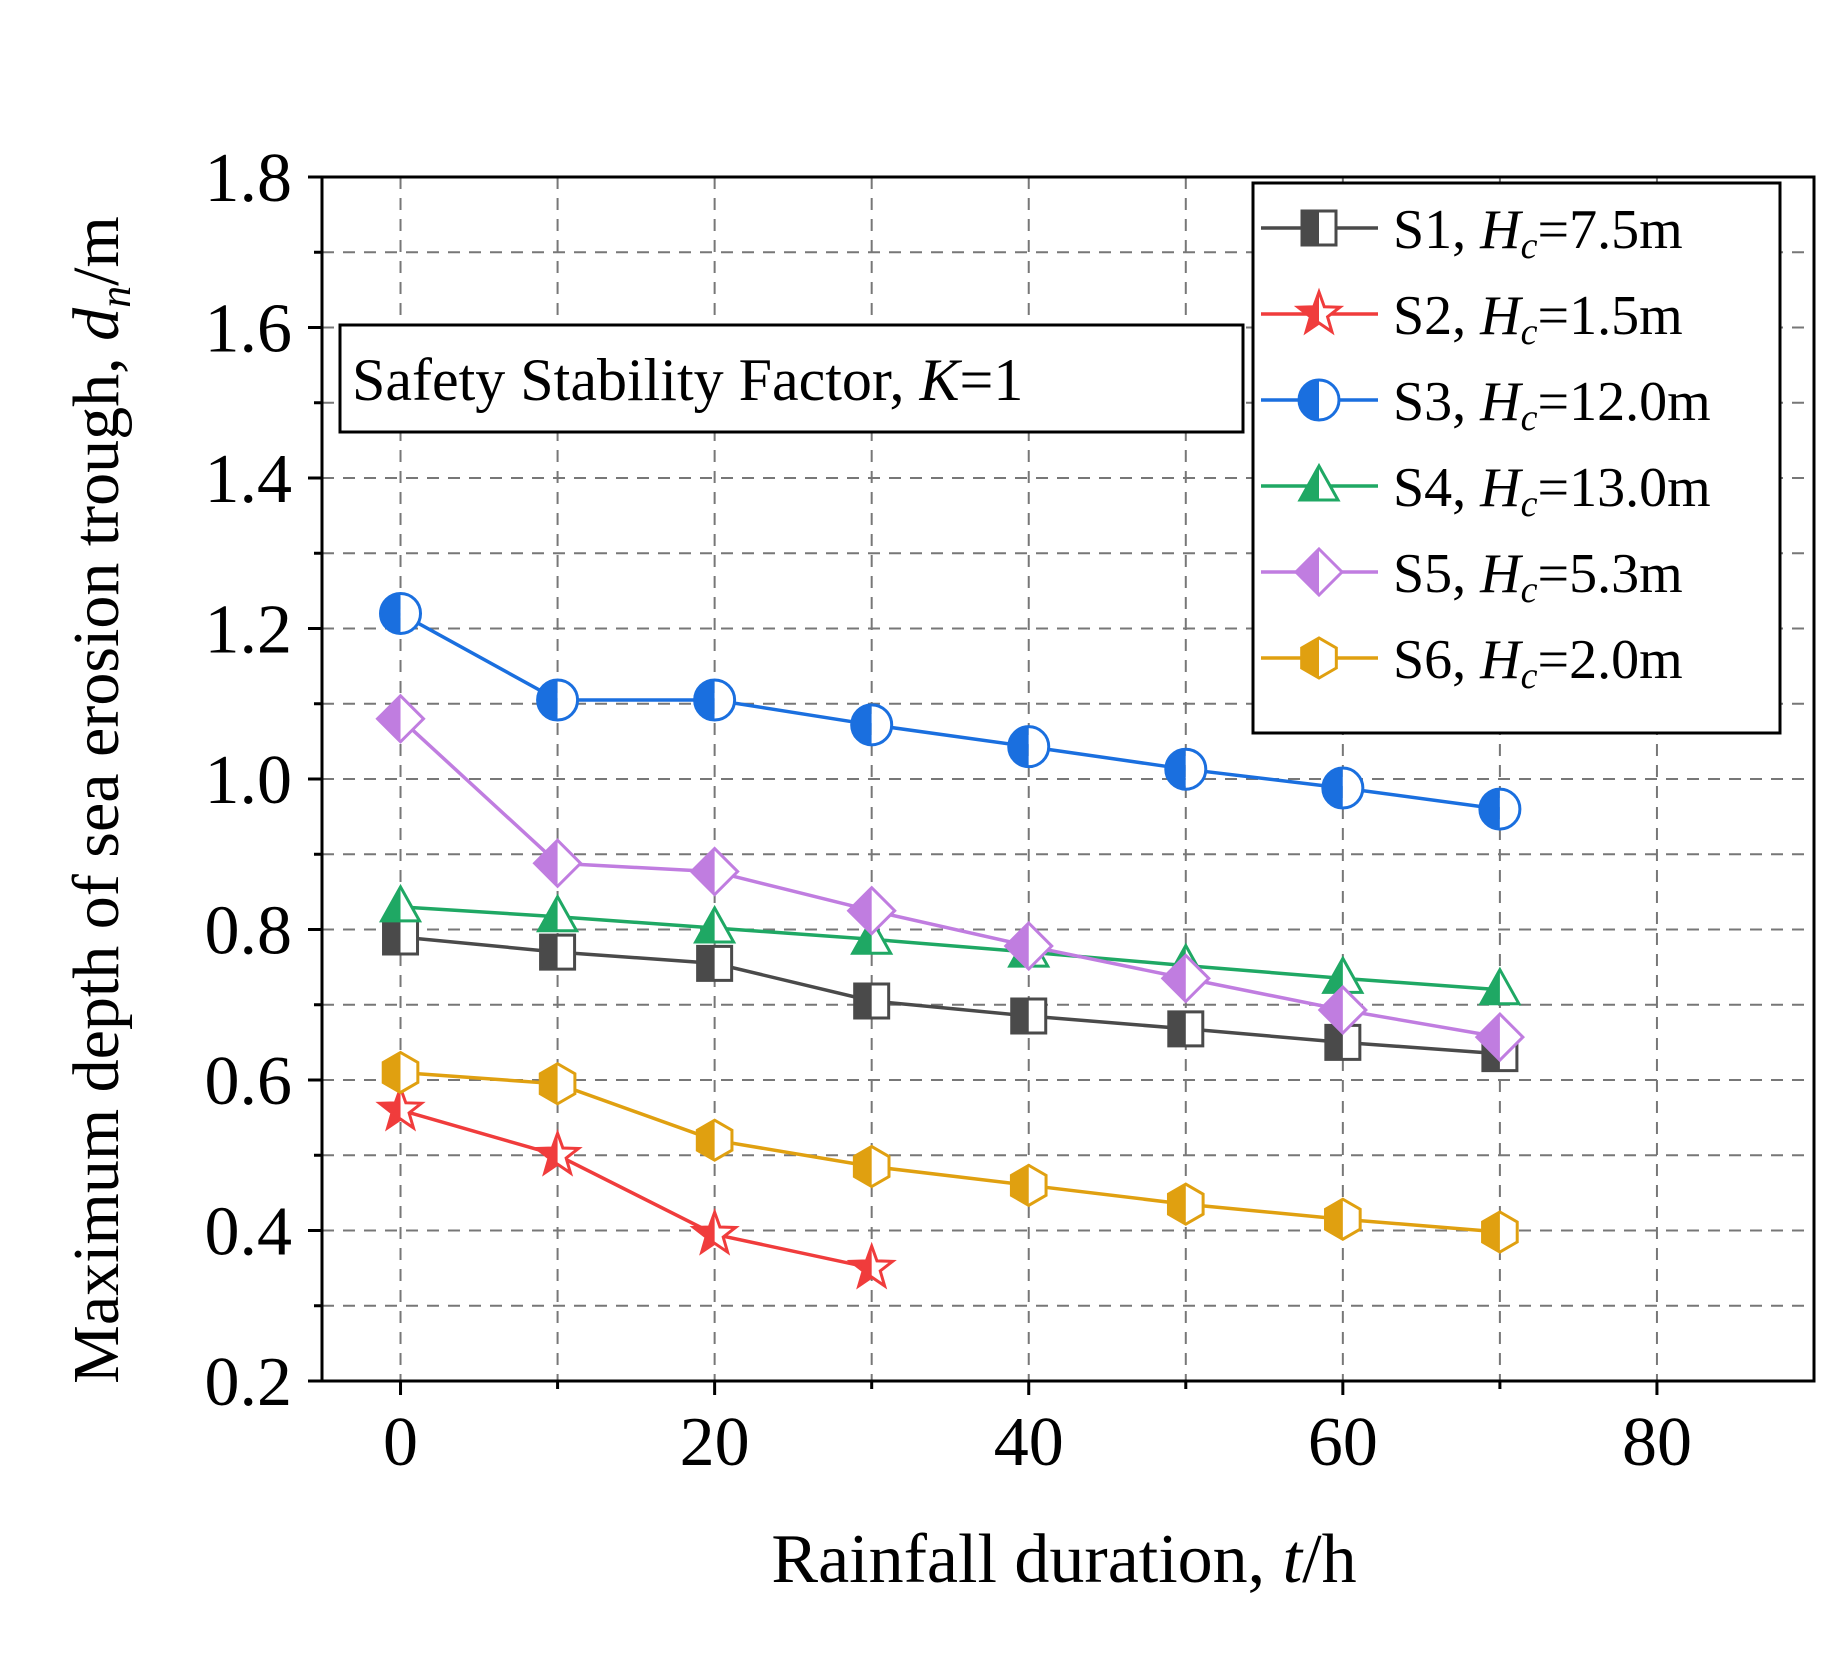  I want to click on x-tick-label: 0, so click(400, 1442).